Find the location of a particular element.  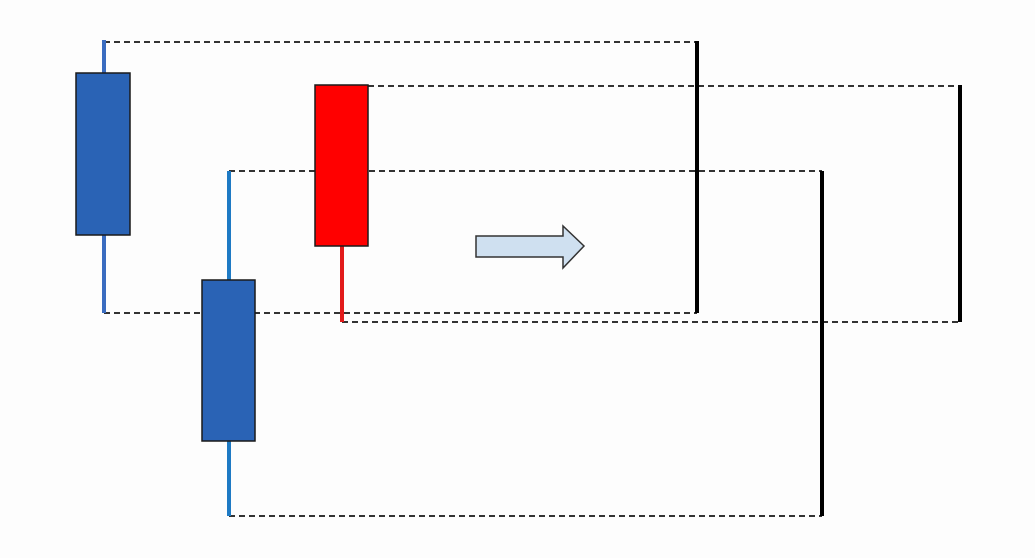

candle-1-body is located at coordinates (103, 154).